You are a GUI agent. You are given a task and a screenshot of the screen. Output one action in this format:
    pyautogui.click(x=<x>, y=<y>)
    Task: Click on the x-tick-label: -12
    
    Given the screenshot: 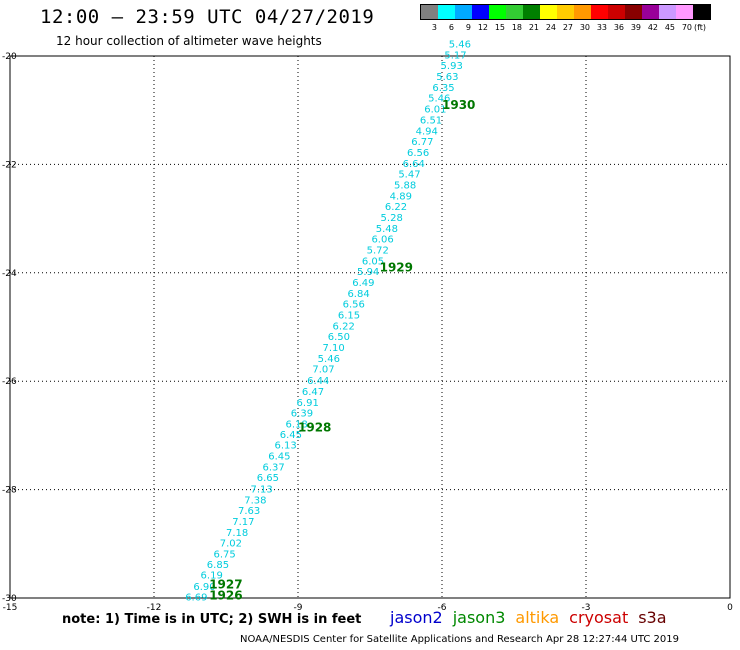 What is the action you would take?
    pyautogui.click(x=154, y=608)
    